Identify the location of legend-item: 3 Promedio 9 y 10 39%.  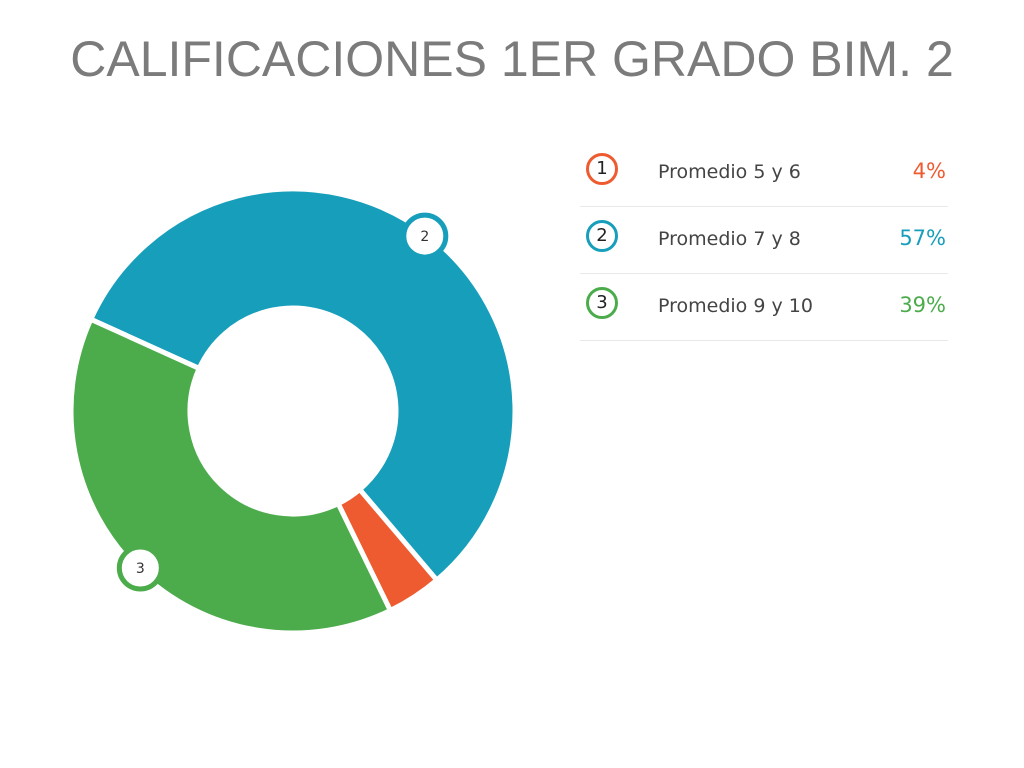
(764, 307).